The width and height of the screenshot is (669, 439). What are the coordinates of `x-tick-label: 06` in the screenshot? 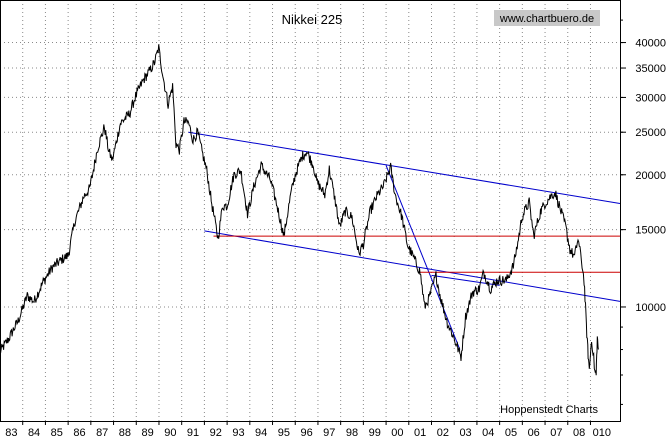 It's located at (534, 433).